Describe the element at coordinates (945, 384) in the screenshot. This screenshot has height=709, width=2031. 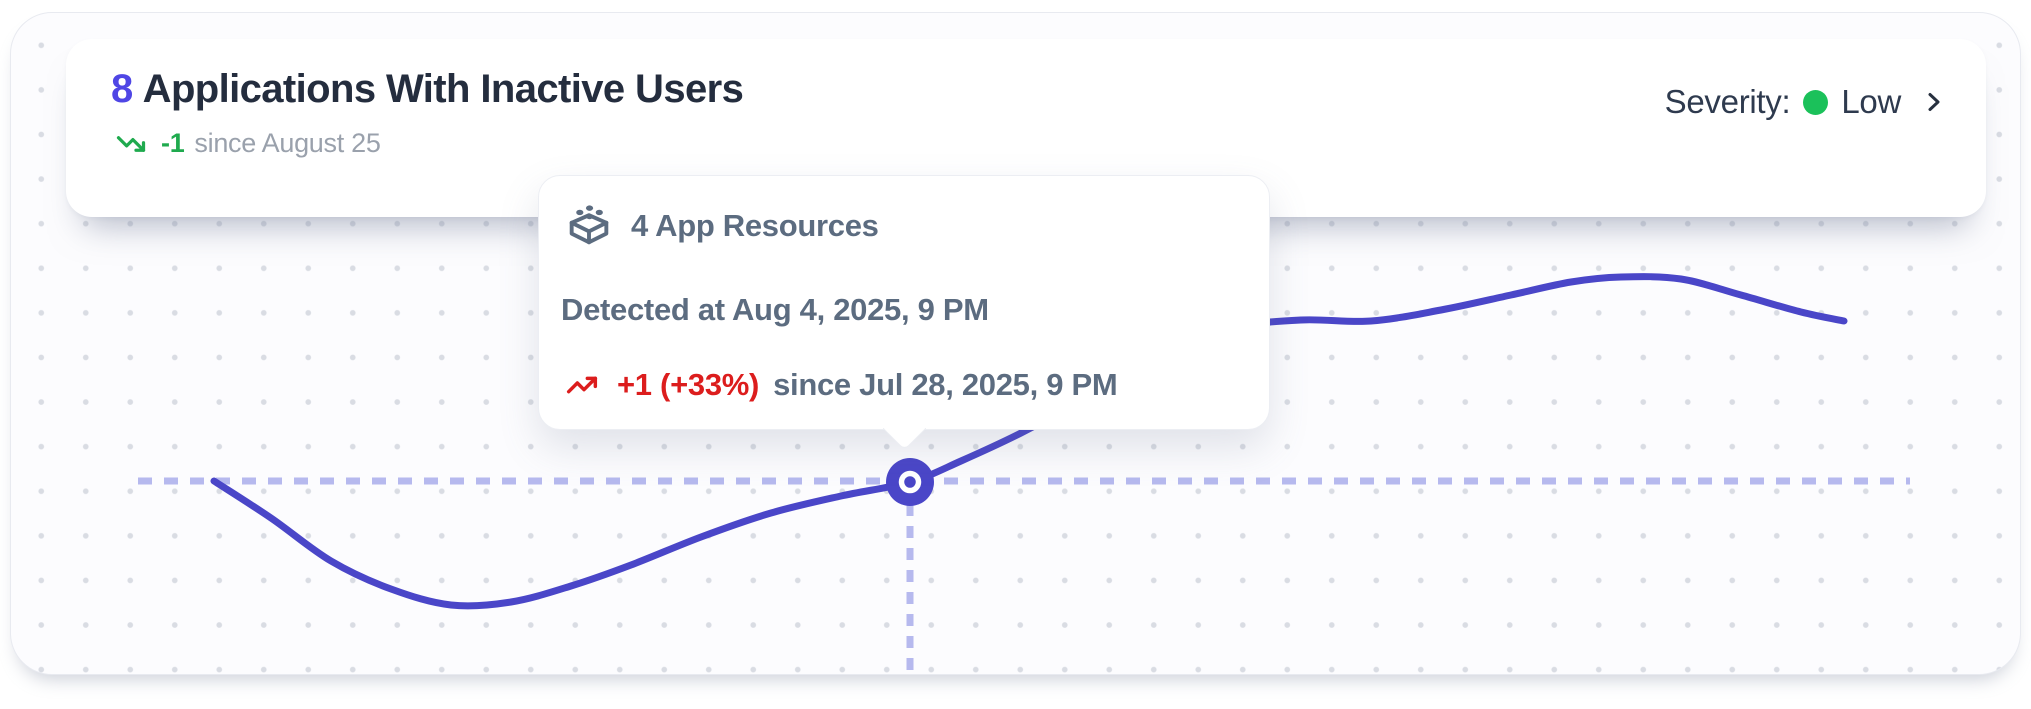
I see `tooltip-change-caption: since Jul 28, 2025, 9 PM` at that location.